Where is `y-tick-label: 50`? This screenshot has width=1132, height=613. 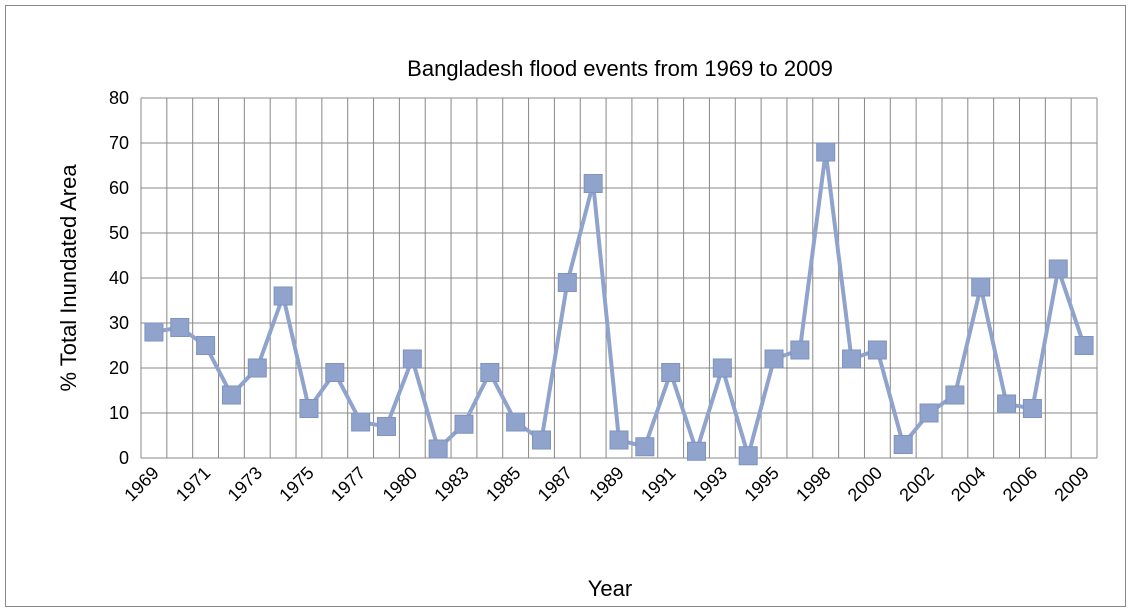 y-tick-label: 50 is located at coordinates (119, 233).